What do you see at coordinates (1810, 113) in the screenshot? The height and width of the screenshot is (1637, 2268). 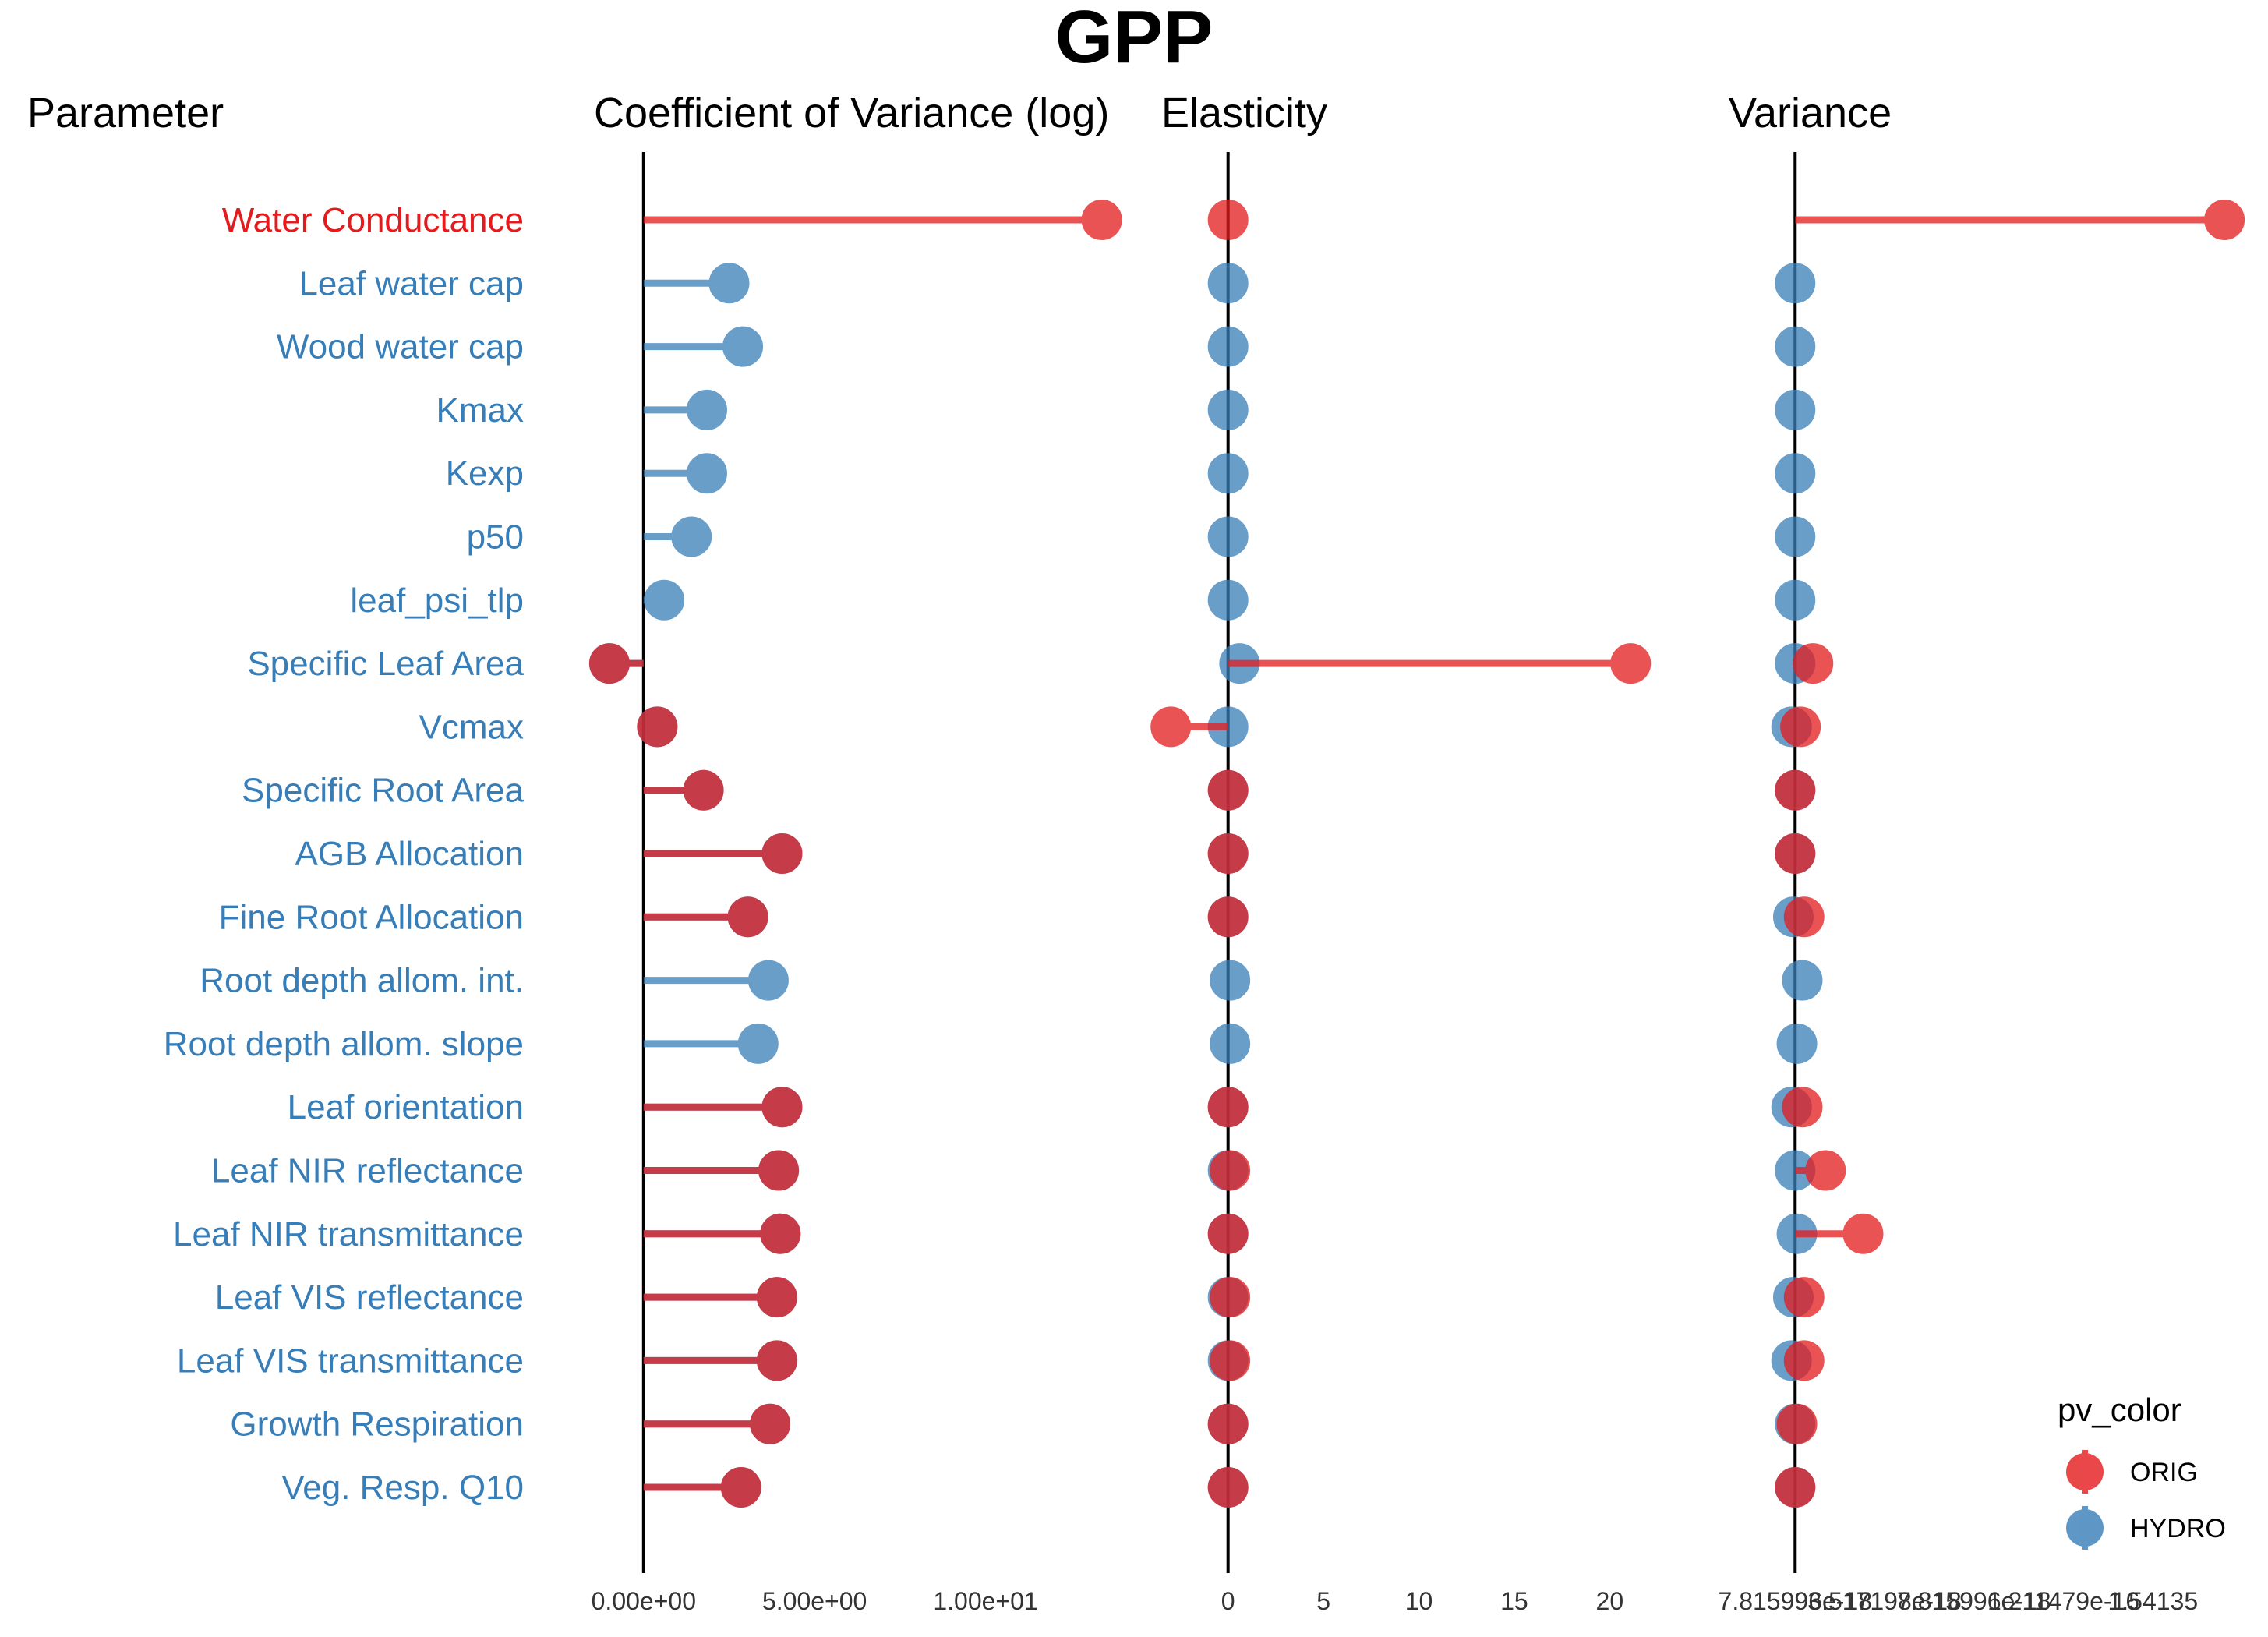 I see `panel-title: Variance` at bounding box center [1810, 113].